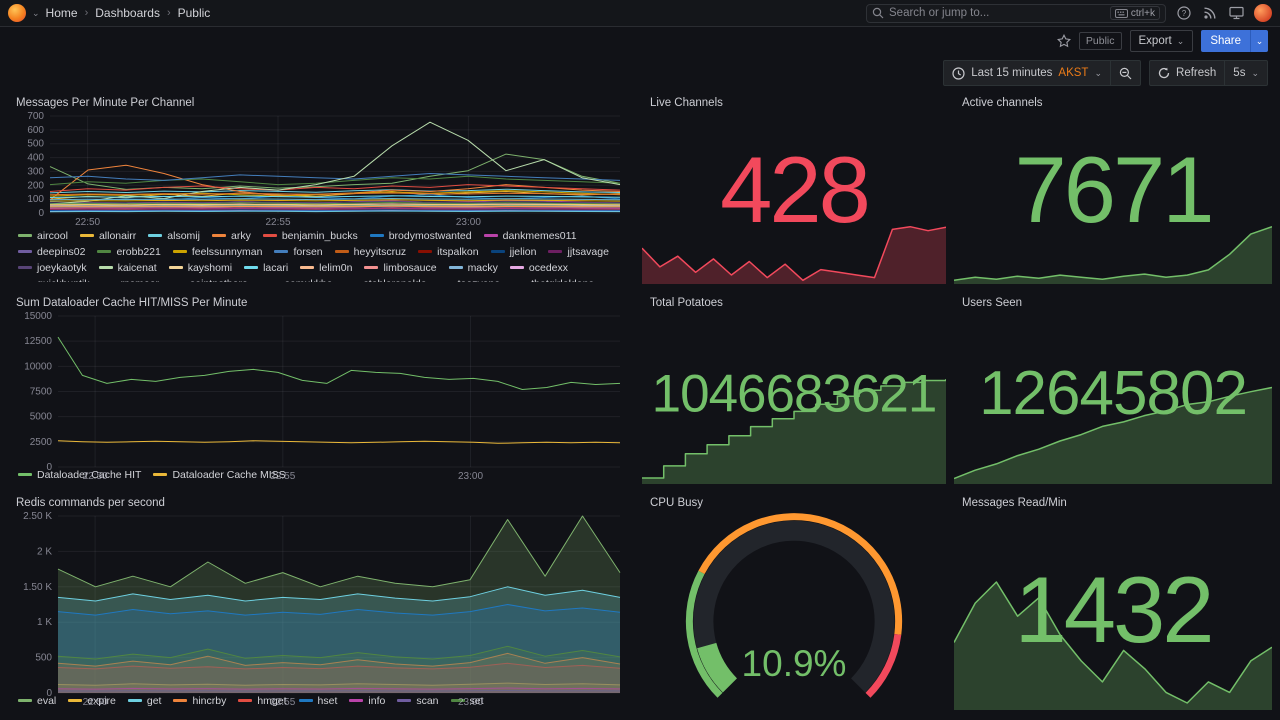 The height and width of the screenshot is (720, 1280). What do you see at coordinates (473, 267) in the screenshot?
I see `legend-item: macky` at bounding box center [473, 267].